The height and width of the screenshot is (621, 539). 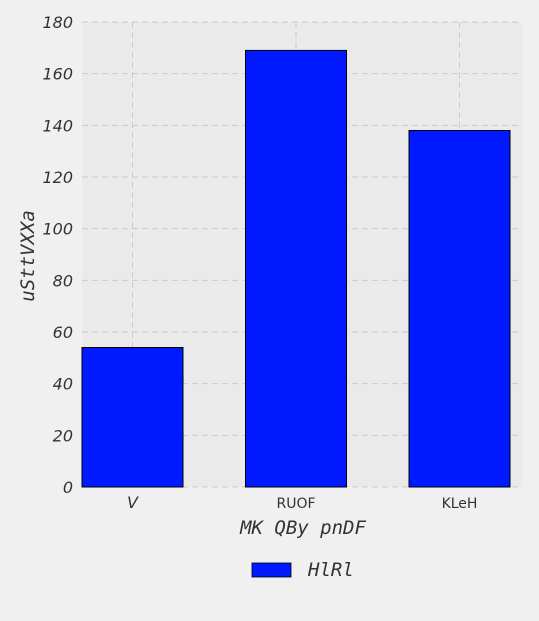 I want to click on y-axis-title: uSttVXXa, so click(x=28, y=256).